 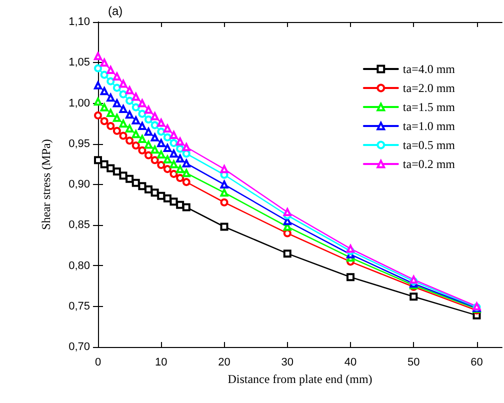 I want to click on x-tick-label: 30, so click(x=287, y=362).